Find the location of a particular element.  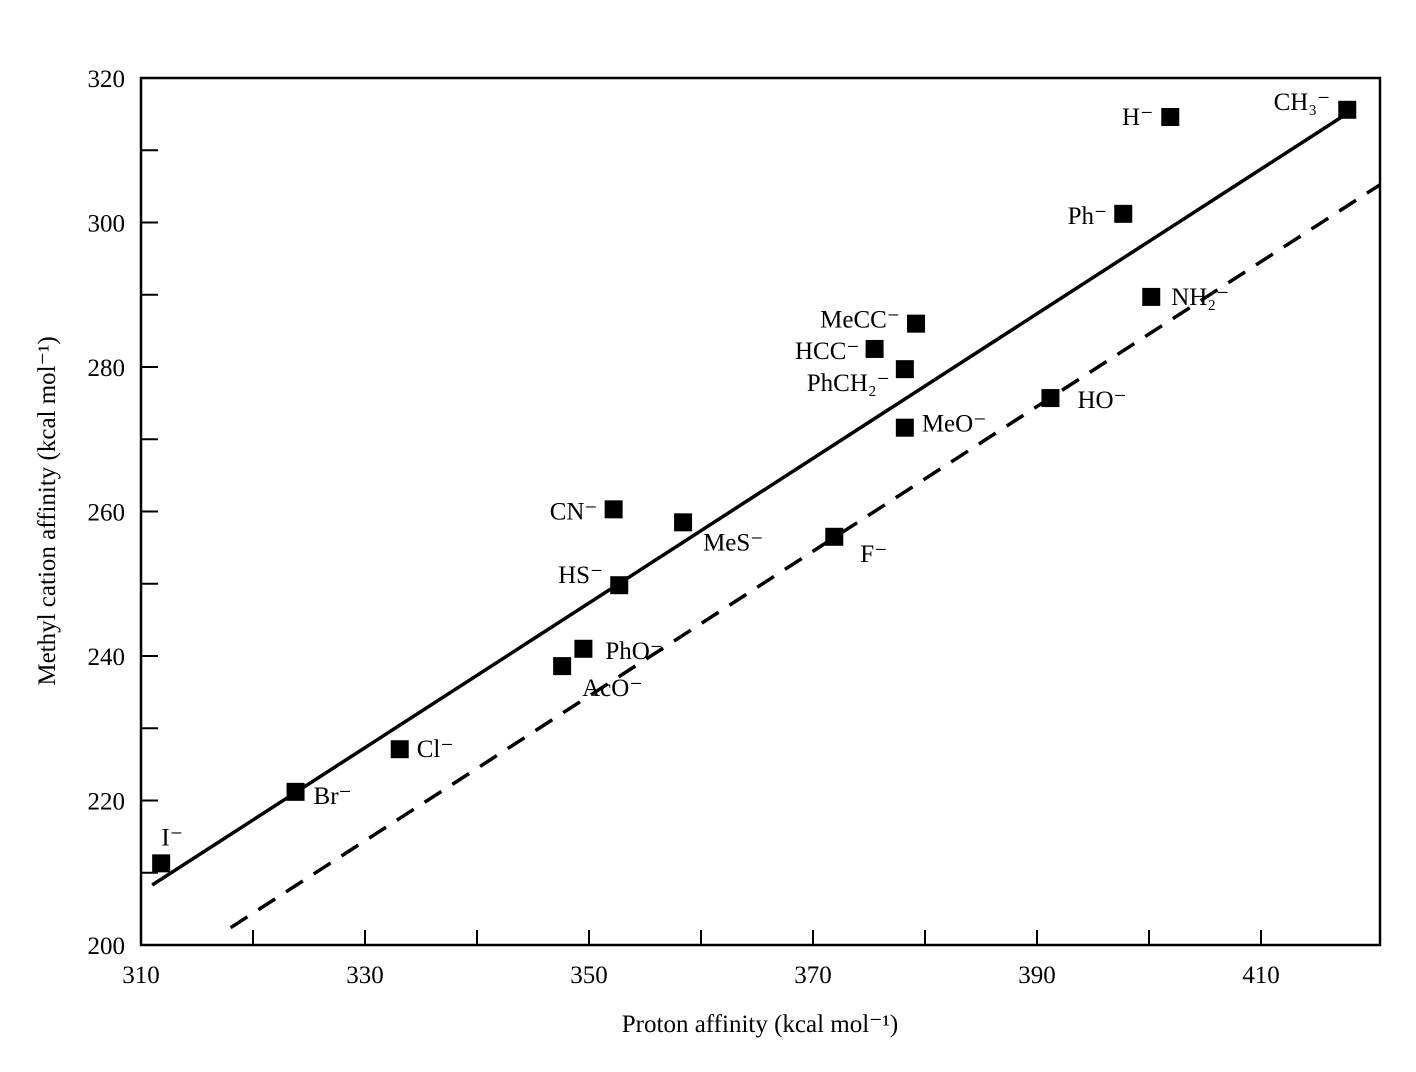

y-tick-label: 200 is located at coordinates (107, 946).